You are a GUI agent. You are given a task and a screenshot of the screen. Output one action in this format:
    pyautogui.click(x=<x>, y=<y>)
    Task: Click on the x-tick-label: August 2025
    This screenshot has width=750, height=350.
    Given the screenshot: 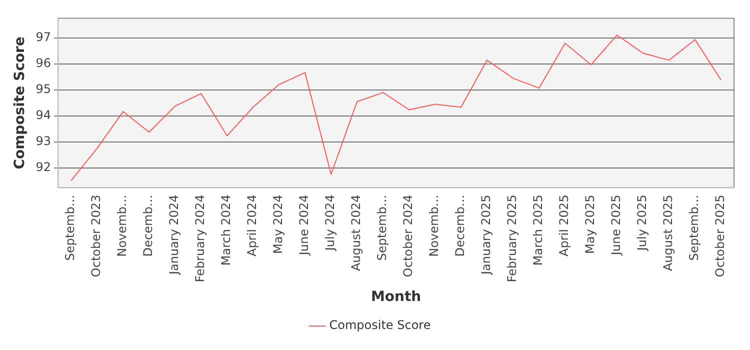 What is the action you would take?
    pyautogui.click(x=668, y=233)
    